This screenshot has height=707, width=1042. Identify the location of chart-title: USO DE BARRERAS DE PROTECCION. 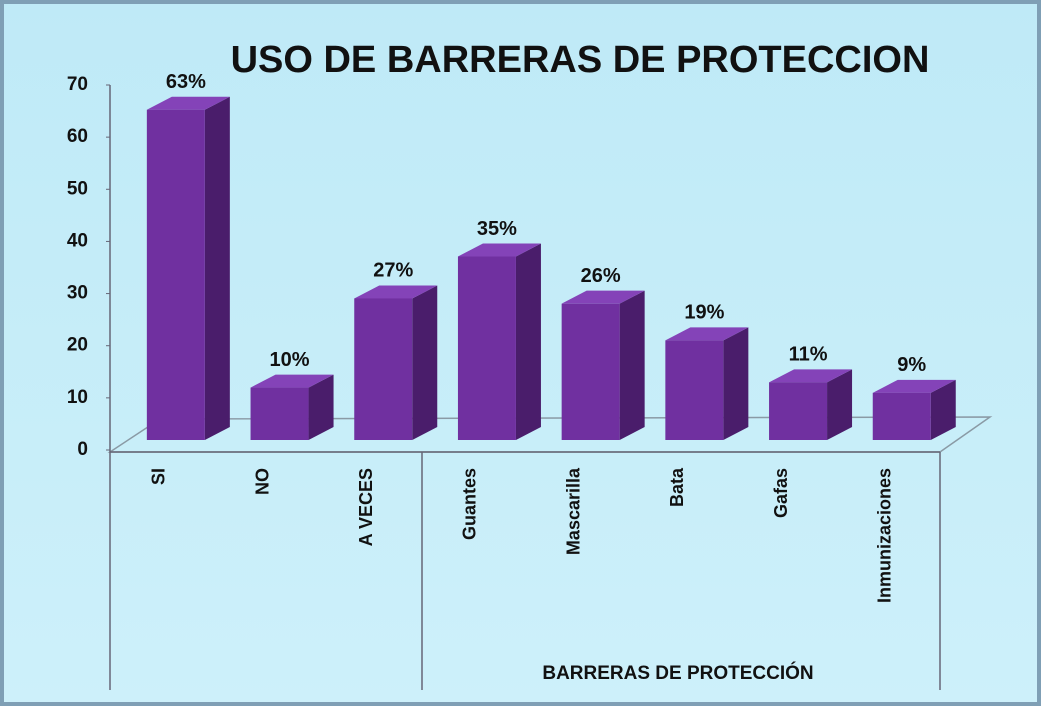
(580, 60).